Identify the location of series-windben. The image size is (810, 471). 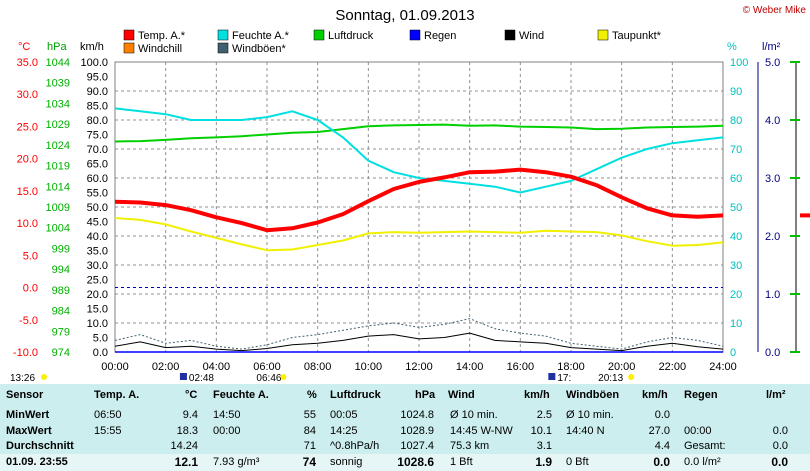
(419, 334).